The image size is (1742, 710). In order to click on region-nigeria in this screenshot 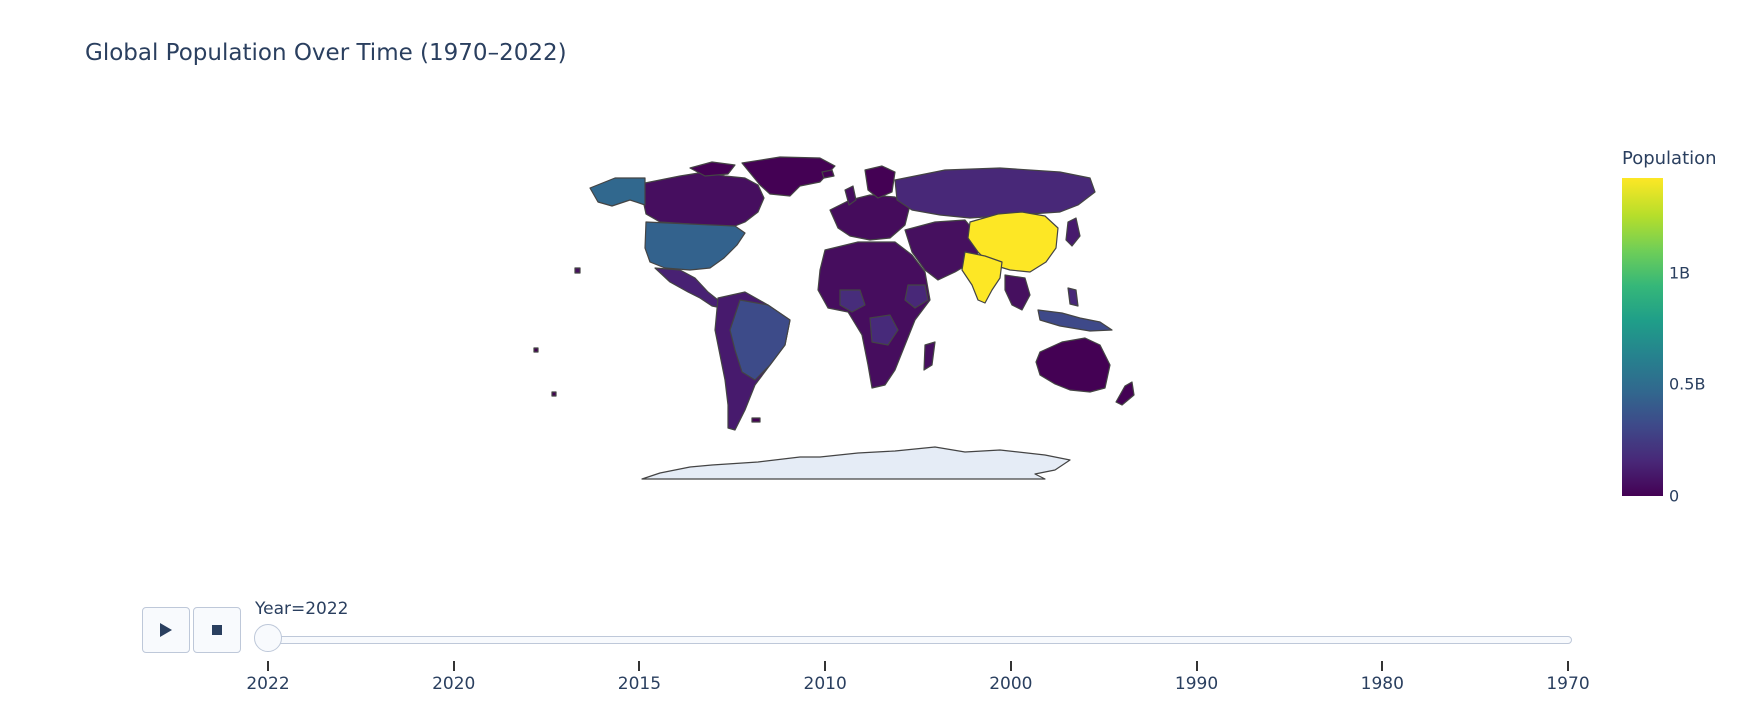, I will do `click(852, 301)`.